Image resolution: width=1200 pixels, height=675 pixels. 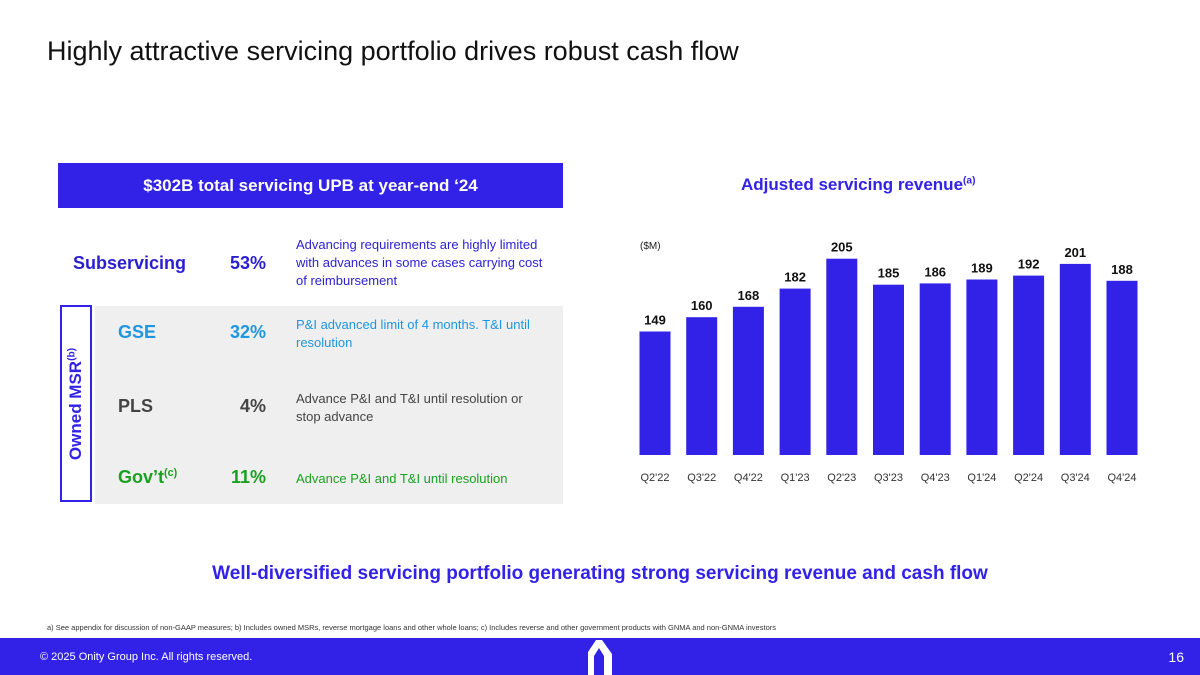 I want to click on x-tick-label: Q3'24, so click(x=1075, y=478).